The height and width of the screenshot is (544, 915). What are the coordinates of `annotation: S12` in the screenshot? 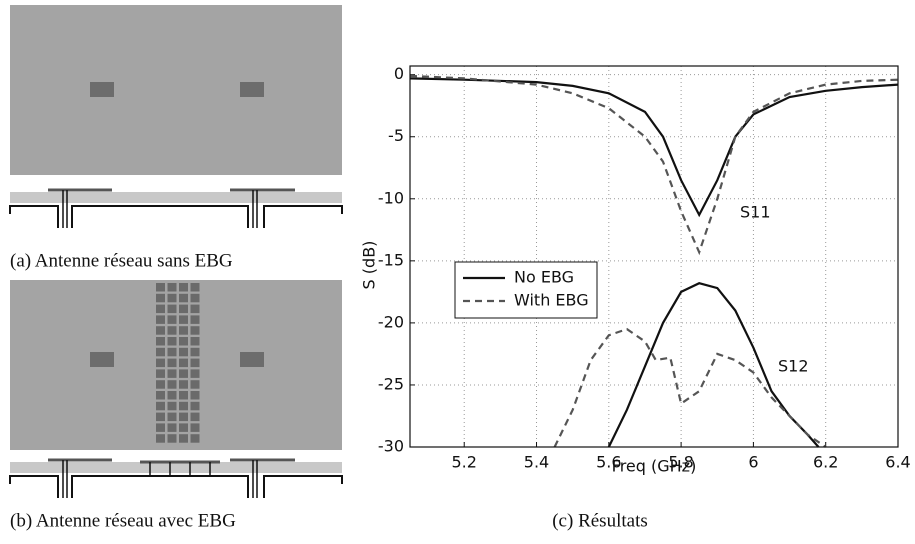 It's located at (793, 366).